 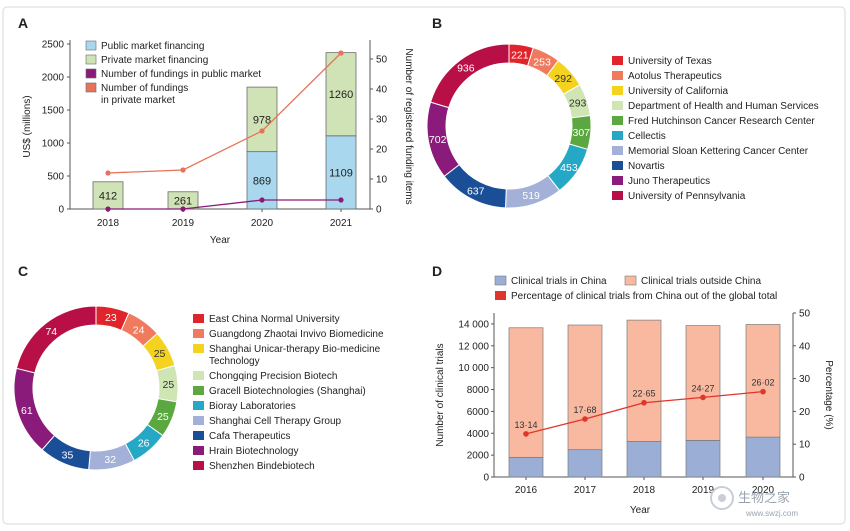 What do you see at coordinates (687, 196) in the screenshot?
I see `panel-b-legend-label-line: University of Pennsylvania` at bounding box center [687, 196].